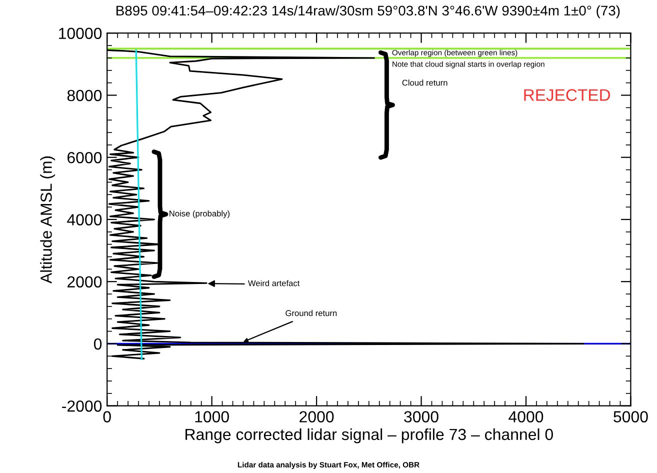 The width and height of the screenshot is (657, 473). Describe the element at coordinates (84, 220) in the screenshot. I see `y-tick-label: 4000` at that location.